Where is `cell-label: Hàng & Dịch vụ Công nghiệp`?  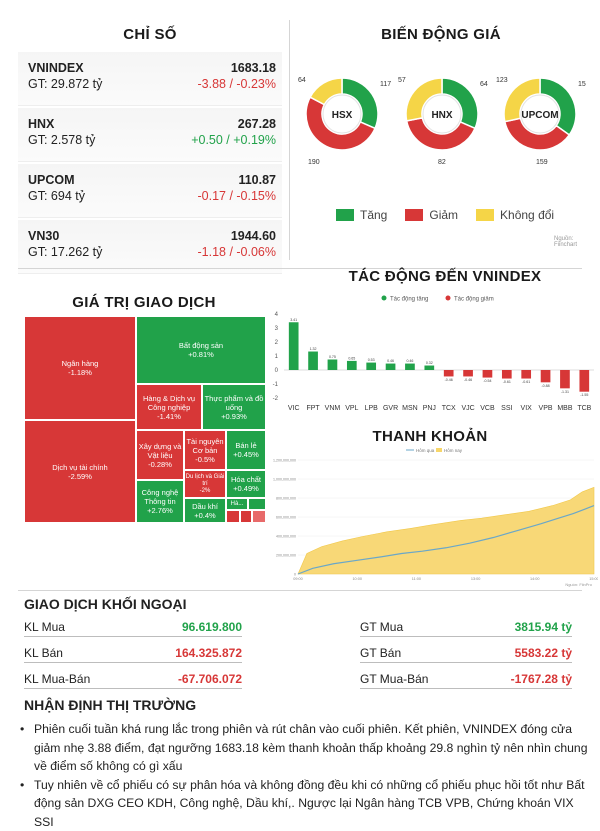 cell-label: Hàng & Dịch vụ Công nghiệp is located at coordinates (169, 403).